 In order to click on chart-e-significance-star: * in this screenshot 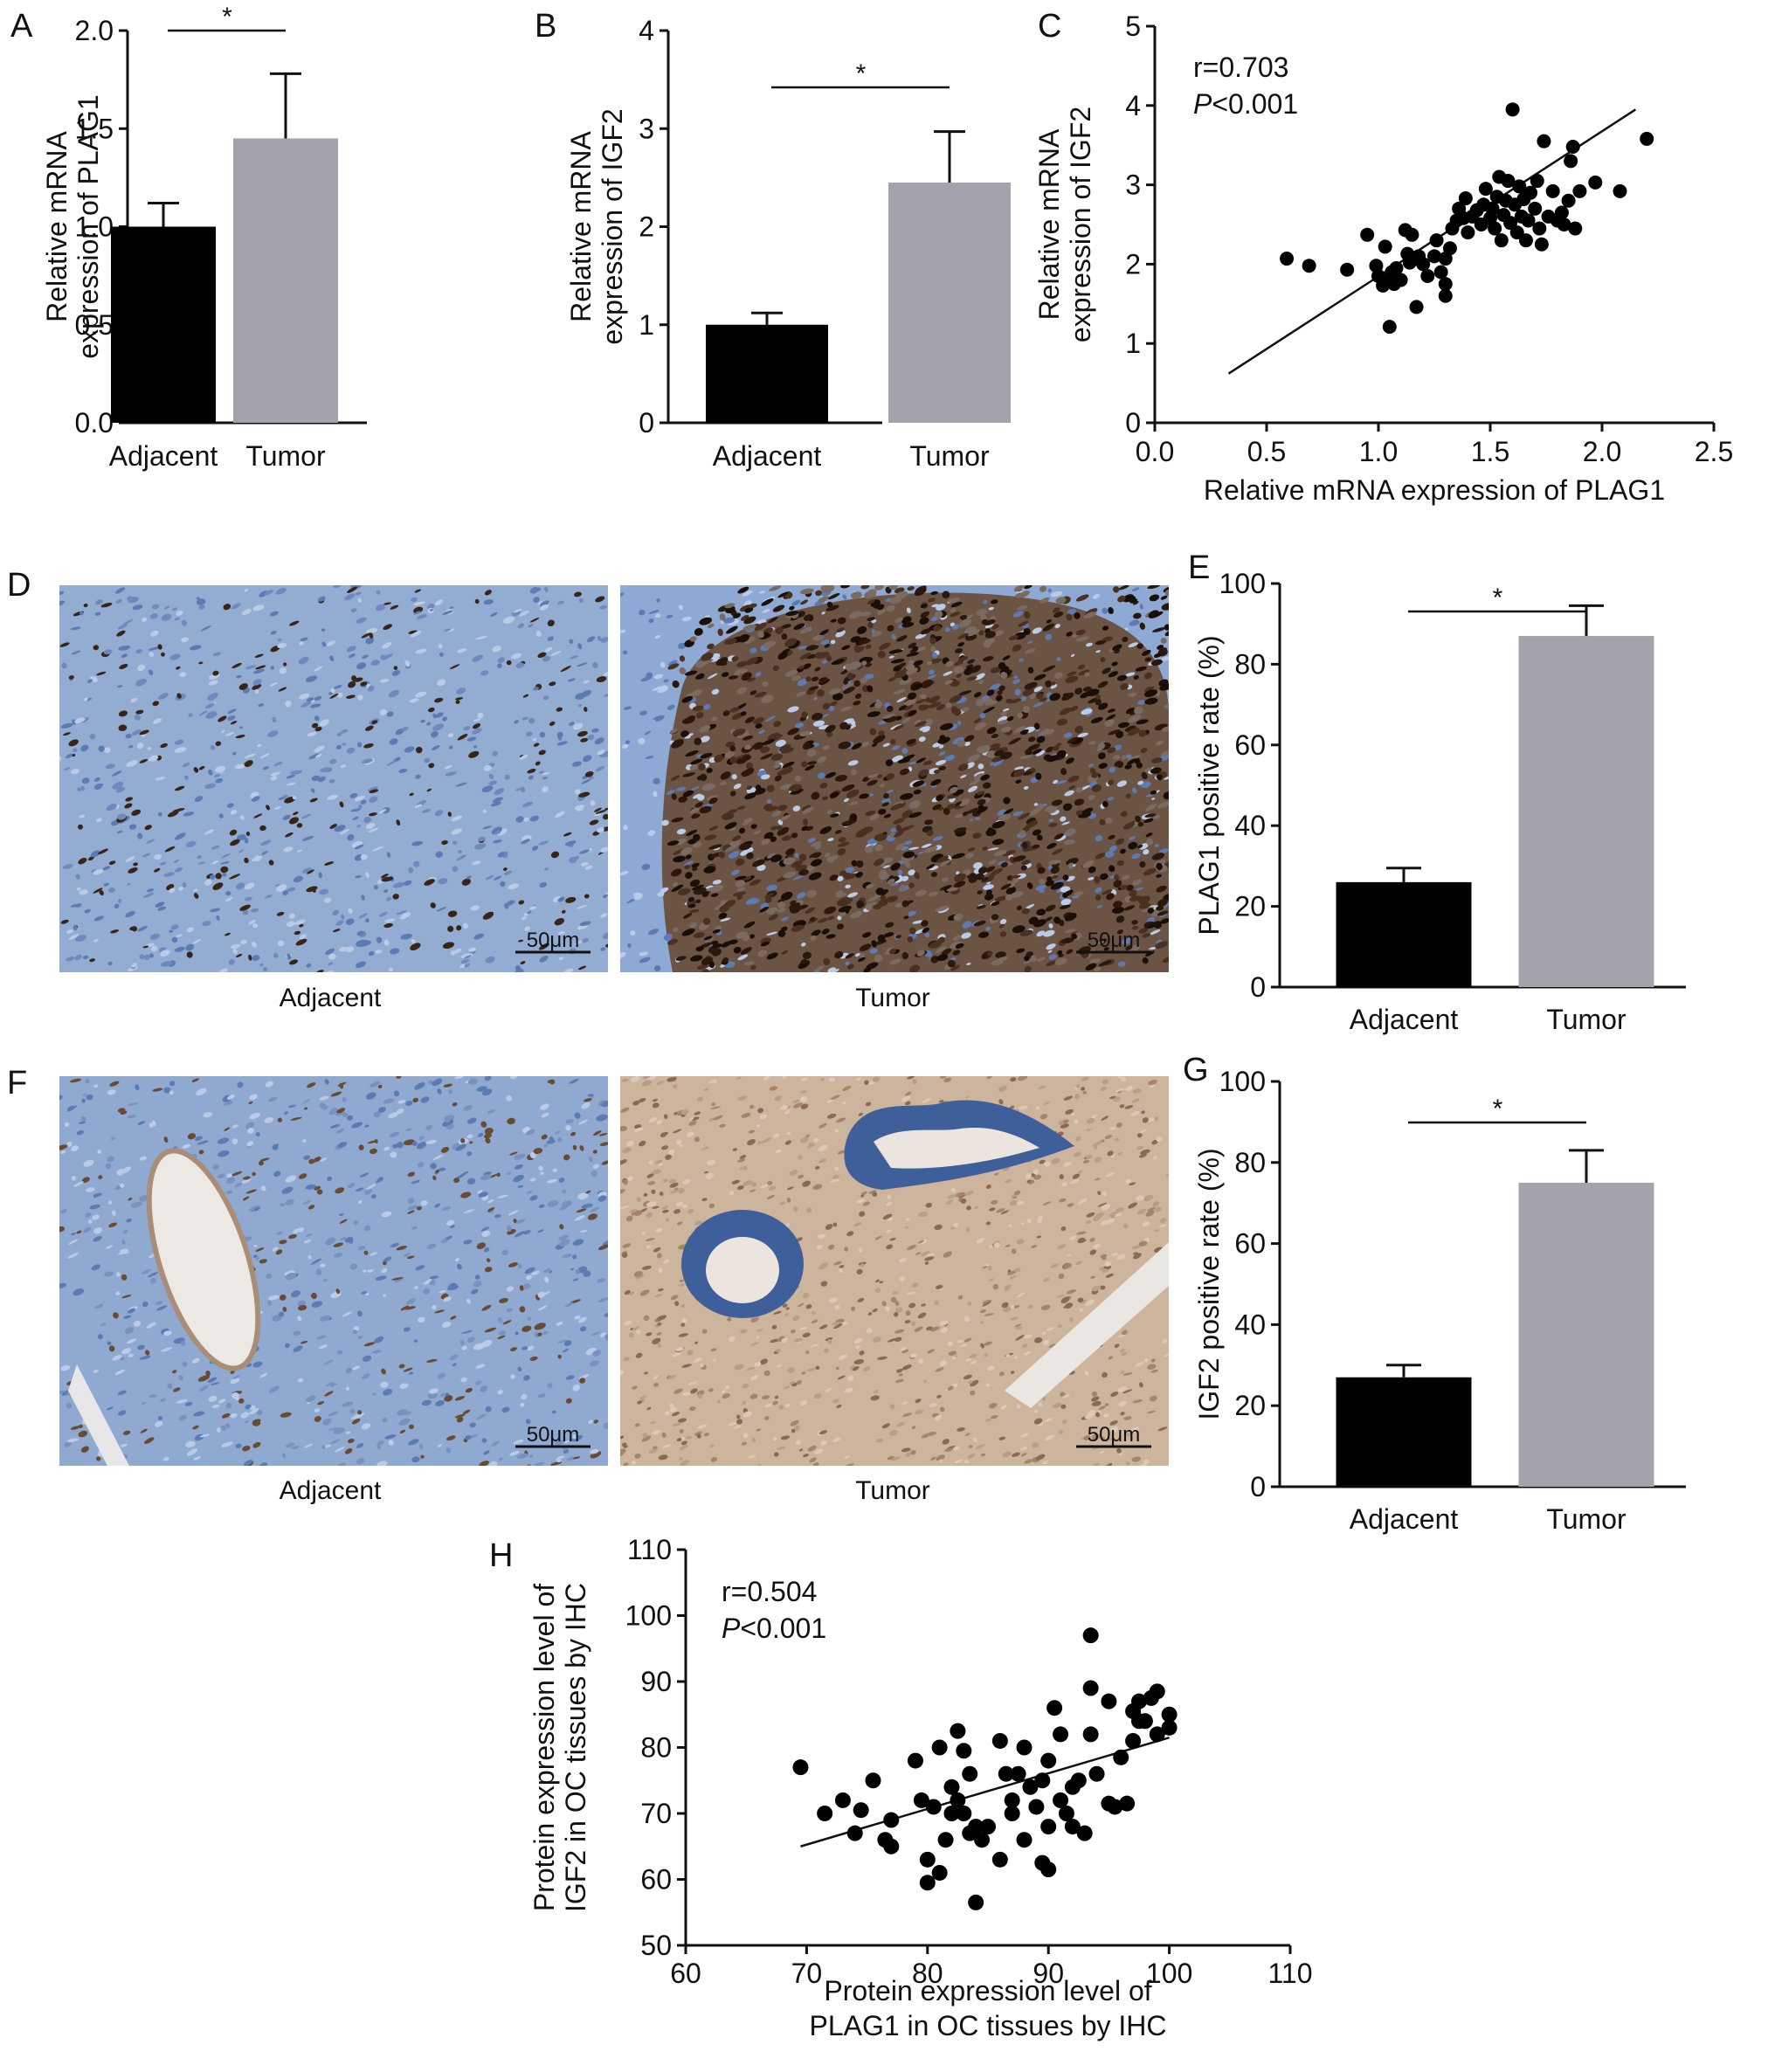, I will do `click(1498, 598)`.